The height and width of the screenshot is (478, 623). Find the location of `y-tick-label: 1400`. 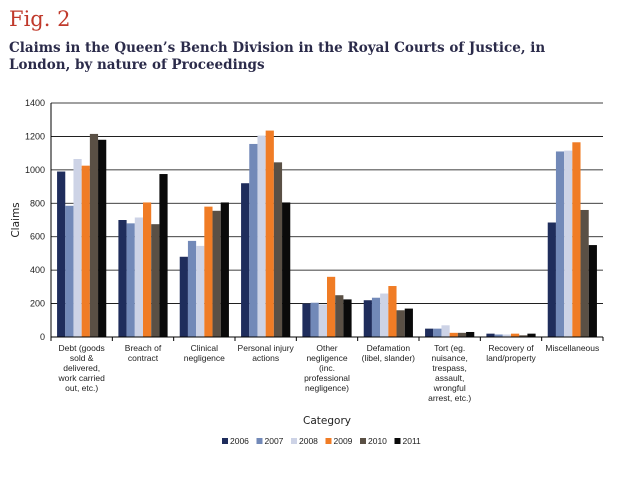

y-tick-label: 1400 is located at coordinates (35, 103).